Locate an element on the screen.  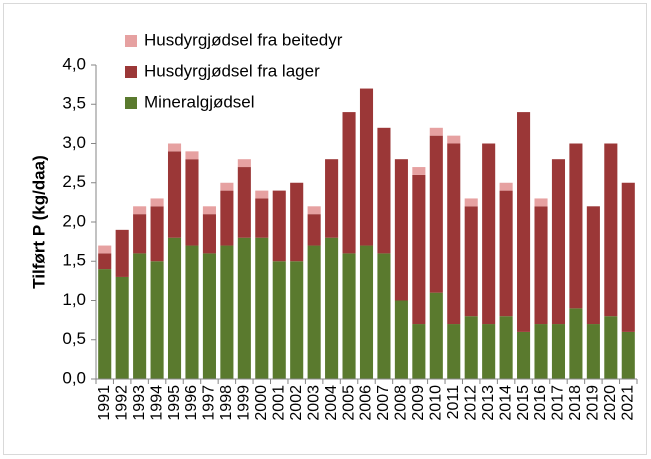
x-tick-label: 2015 is located at coordinates (523, 403).